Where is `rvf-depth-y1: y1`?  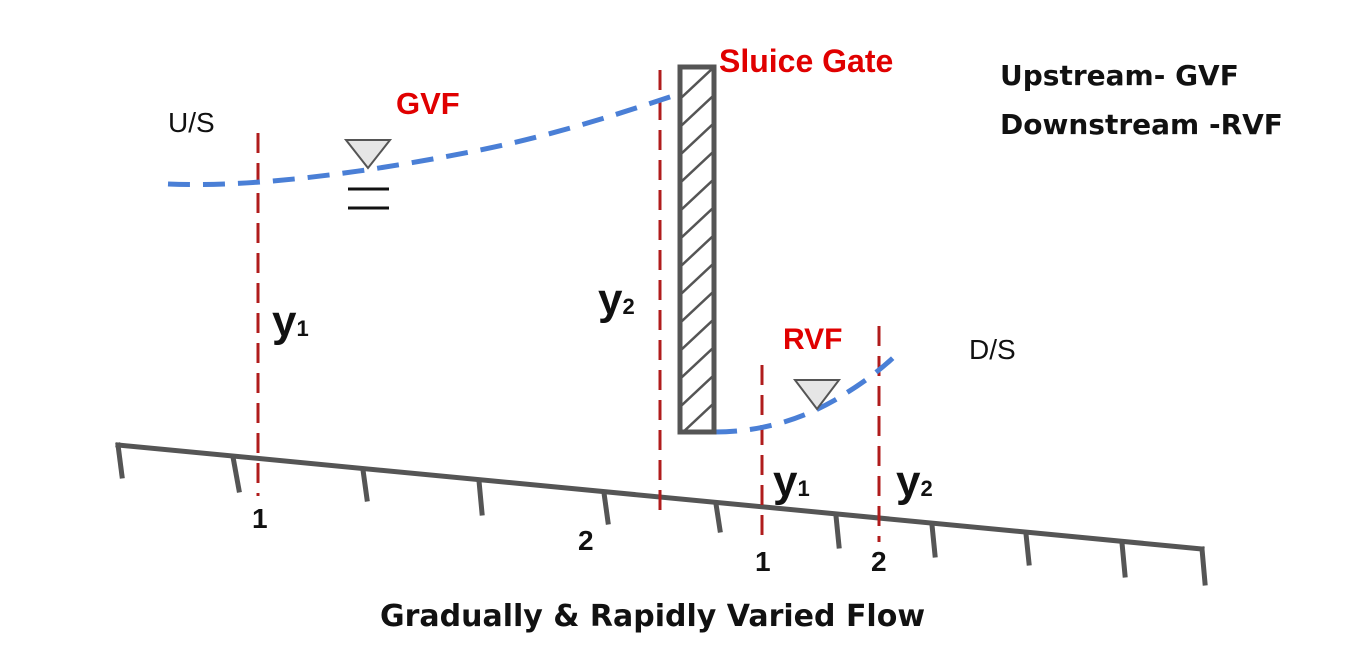 rvf-depth-y1: y1 is located at coordinates (791, 481).